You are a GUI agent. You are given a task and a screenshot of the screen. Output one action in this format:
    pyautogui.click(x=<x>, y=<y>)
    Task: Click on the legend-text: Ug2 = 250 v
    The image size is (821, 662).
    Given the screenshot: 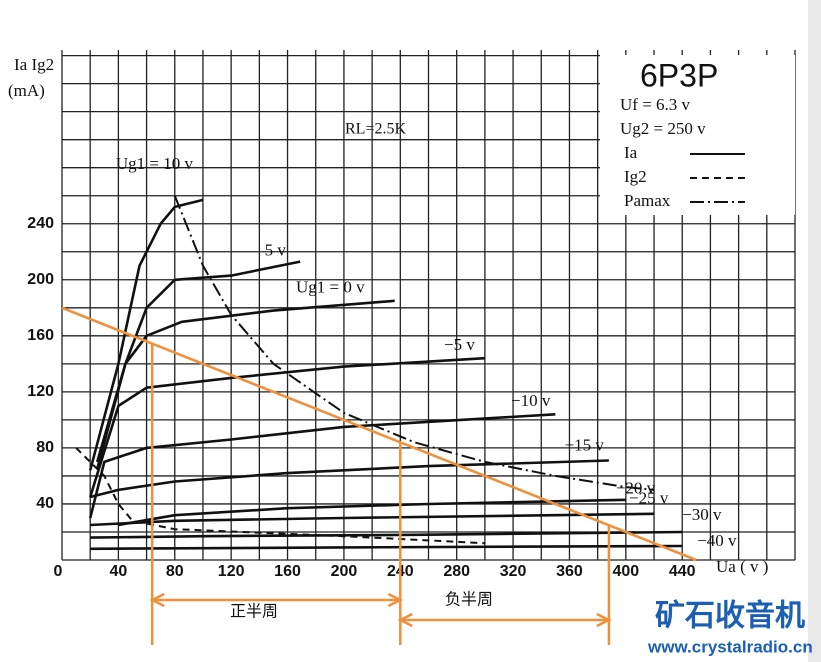 What is the action you would take?
    pyautogui.click(x=663, y=128)
    